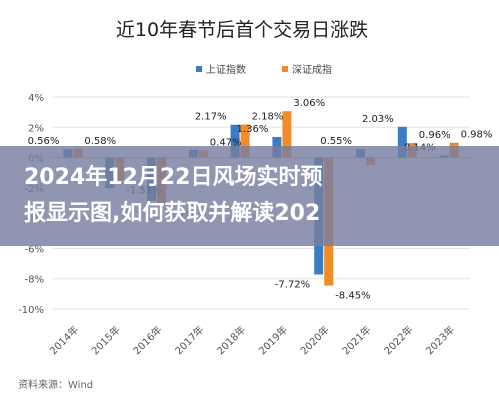  I want to click on legend-label: 上证指数, so click(226, 69).